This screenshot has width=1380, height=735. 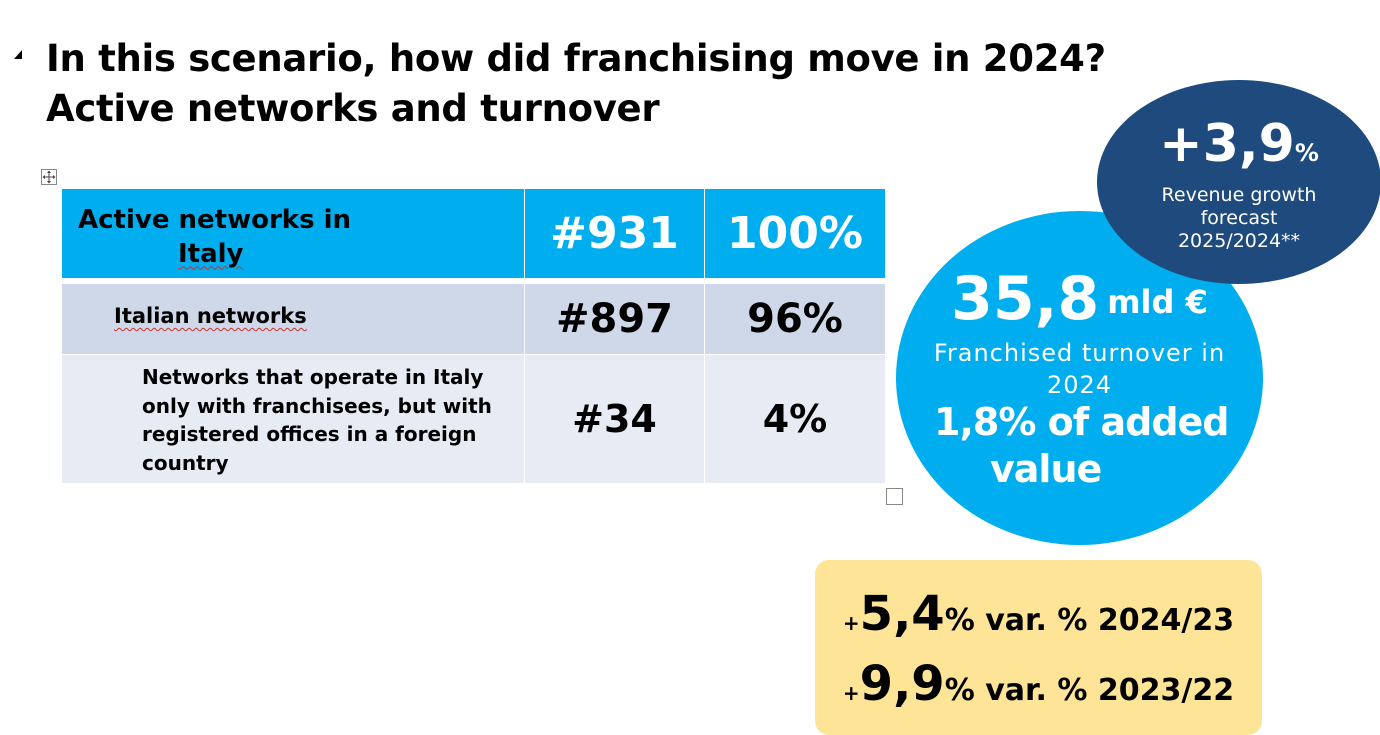 What do you see at coordinates (1157, 302) in the screenshot?
I see `turnover-value-unit: mld €` at bounding box center [1157, 302].